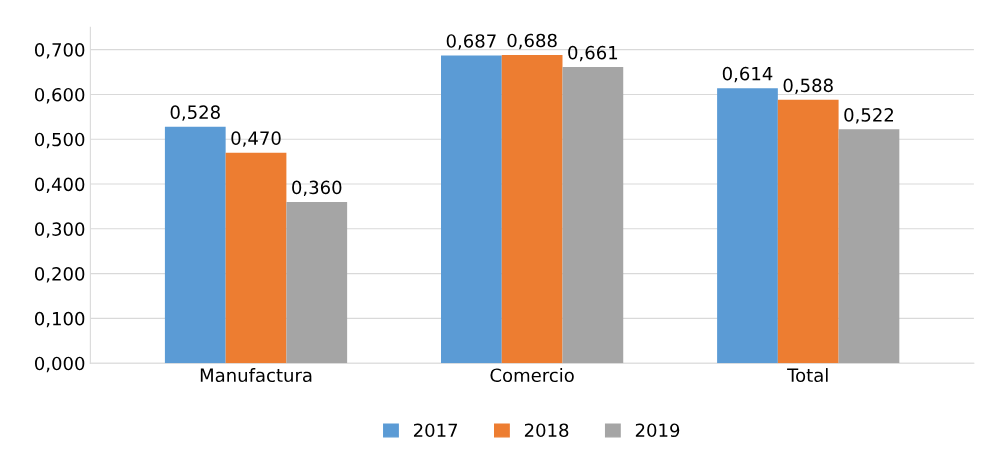 This screenshot has height=454, width=1004. What do you see at coordinates (435, 430) in the screenshot?
I see `legend-label: 2017` at bounding box center [435, 430].